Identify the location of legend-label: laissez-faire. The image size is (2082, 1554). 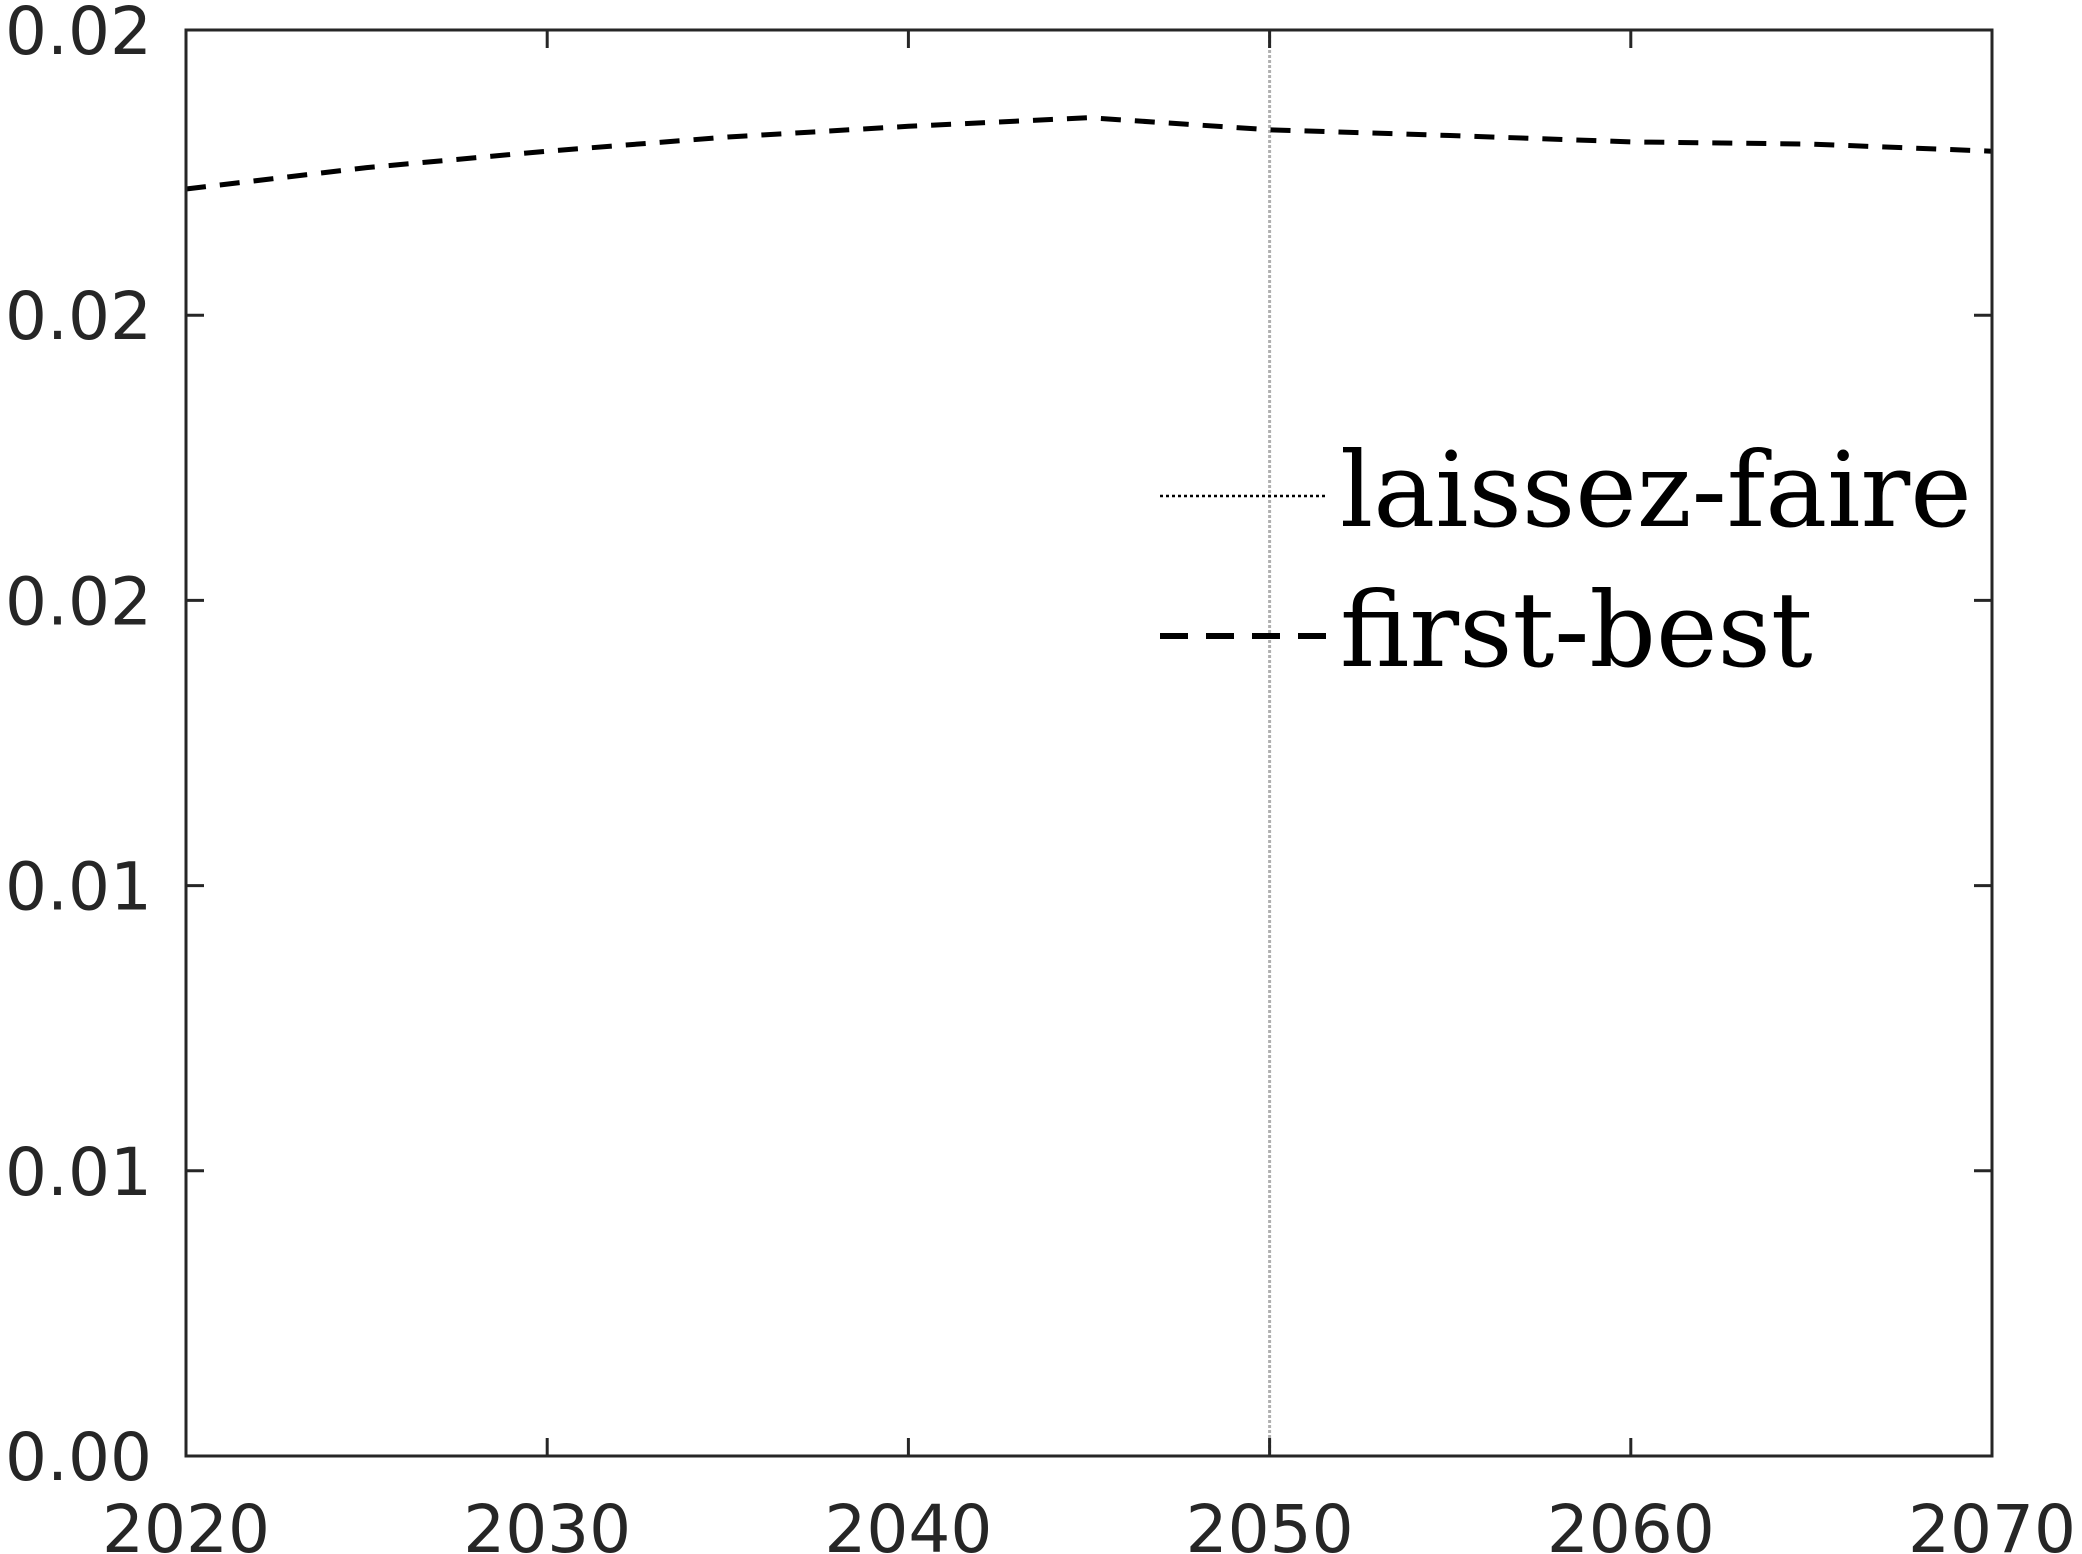
(1656, 490).